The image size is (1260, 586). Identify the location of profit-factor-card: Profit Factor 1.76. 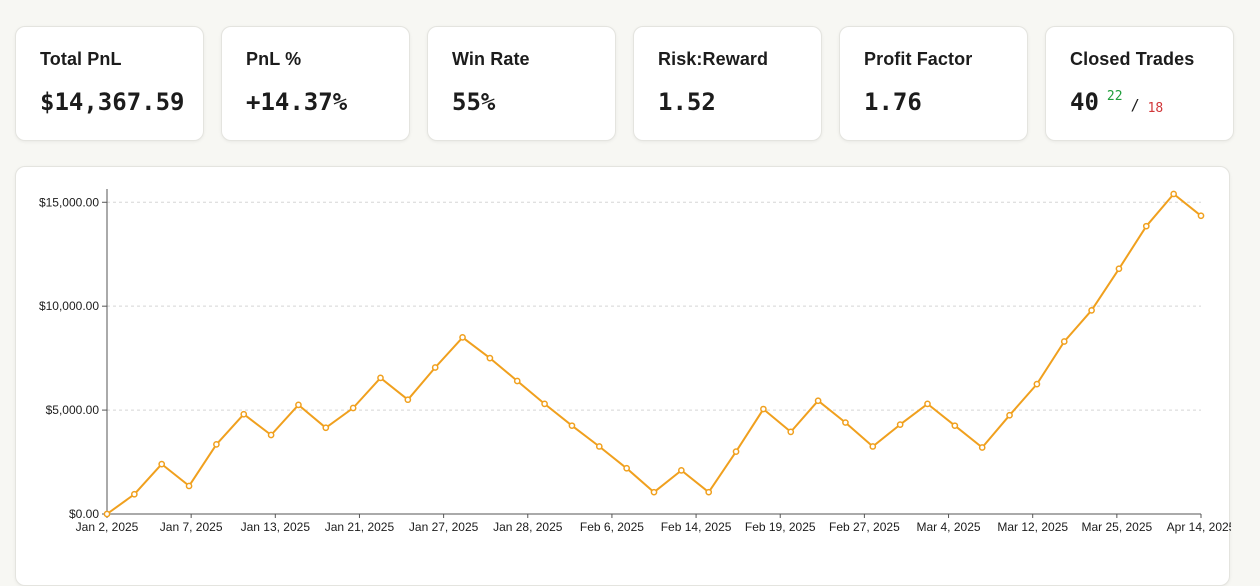
(933, 83).